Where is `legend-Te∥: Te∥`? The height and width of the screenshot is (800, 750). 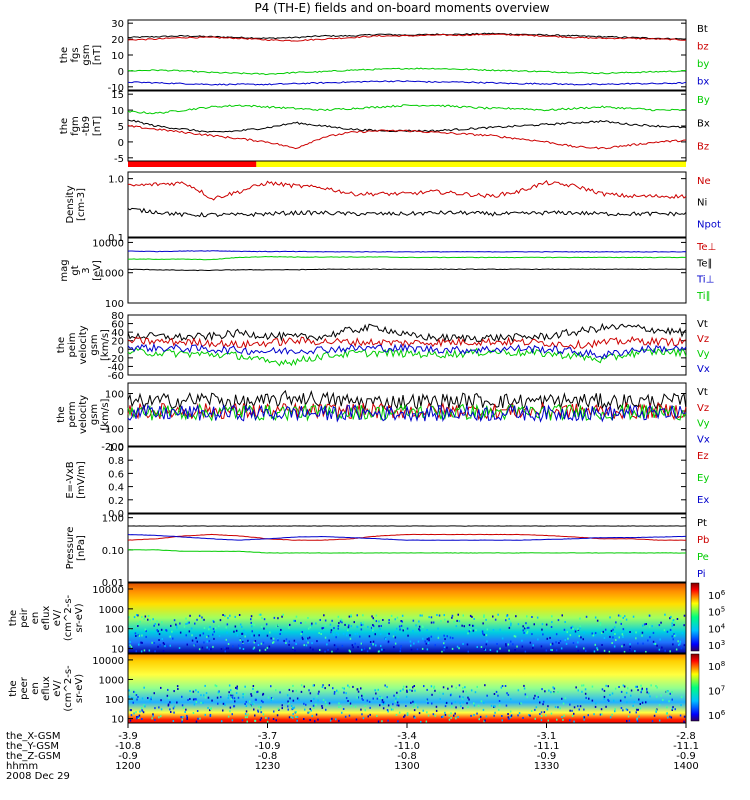 legend-Te∥: Te∥ is located at coordinates (704, 263).